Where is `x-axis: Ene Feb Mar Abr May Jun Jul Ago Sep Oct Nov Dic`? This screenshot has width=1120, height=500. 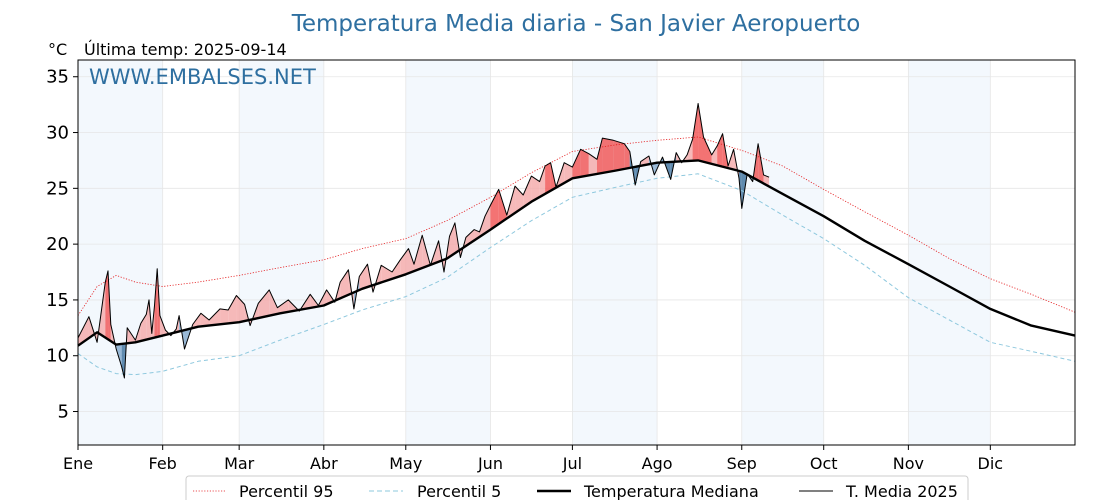
x-axis: Ene Feb Mar Abr May Jun Jul Ago Sep Oct Nov Dic is located at coordinates (533, 459).